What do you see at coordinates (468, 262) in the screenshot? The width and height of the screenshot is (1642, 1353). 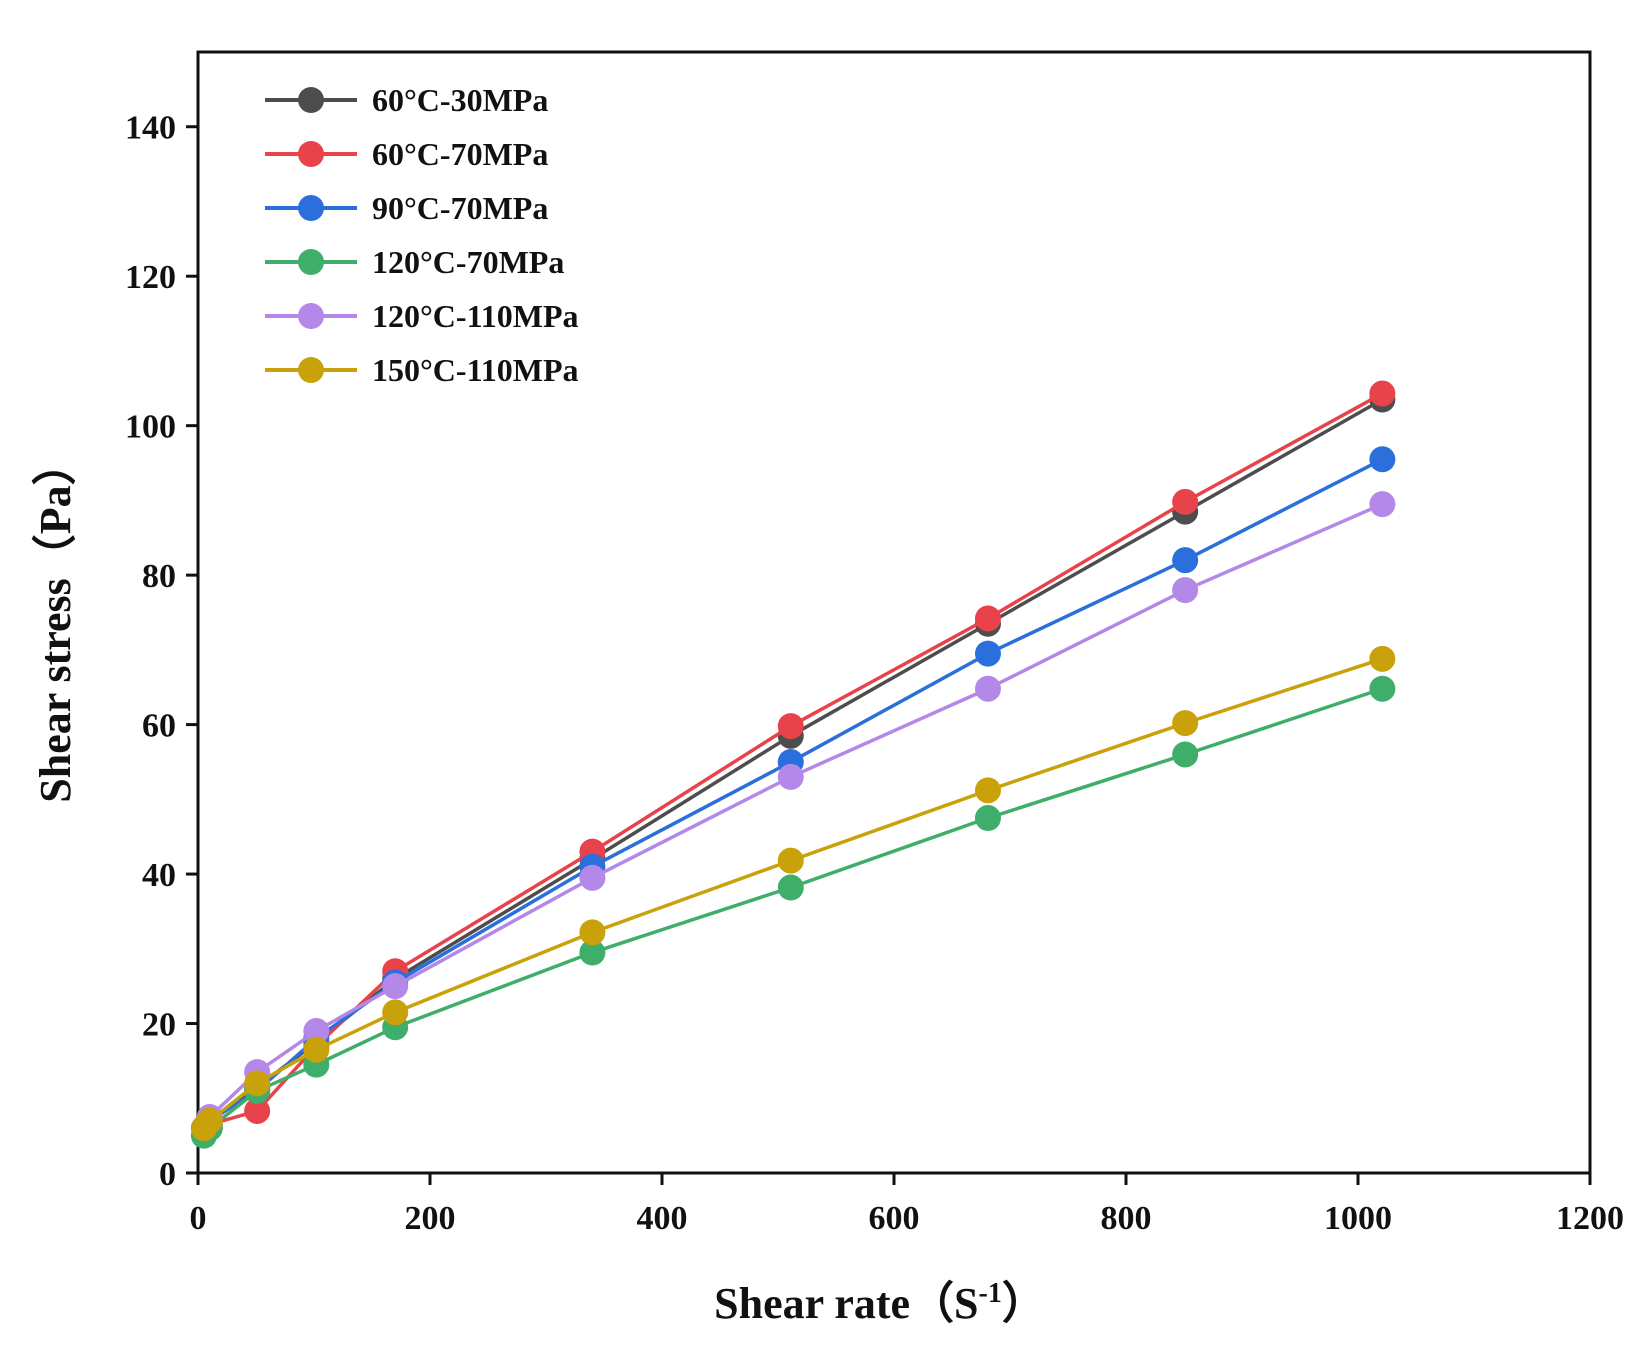 I see `legend-label: 120°C-70MPa` at bounding box center [468, 262].